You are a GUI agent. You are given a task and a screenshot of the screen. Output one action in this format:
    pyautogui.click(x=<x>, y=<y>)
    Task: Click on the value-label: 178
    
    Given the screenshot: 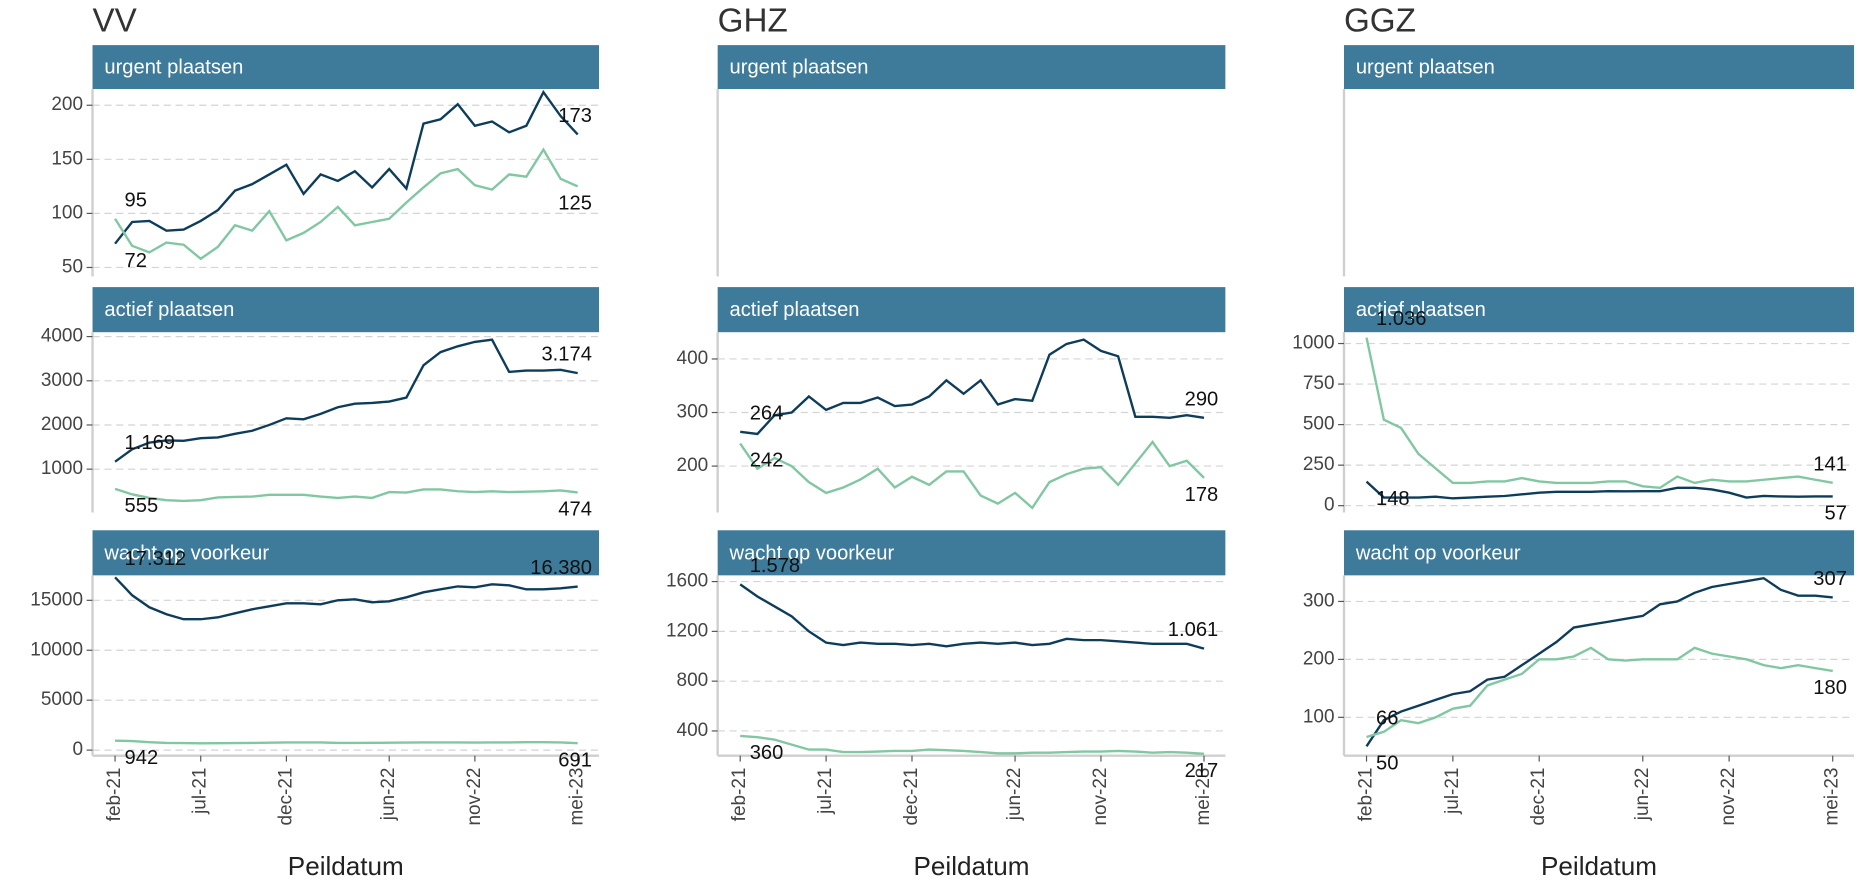 What is the action you would take?
    pyautogui.click(x=1202, y=495)
    